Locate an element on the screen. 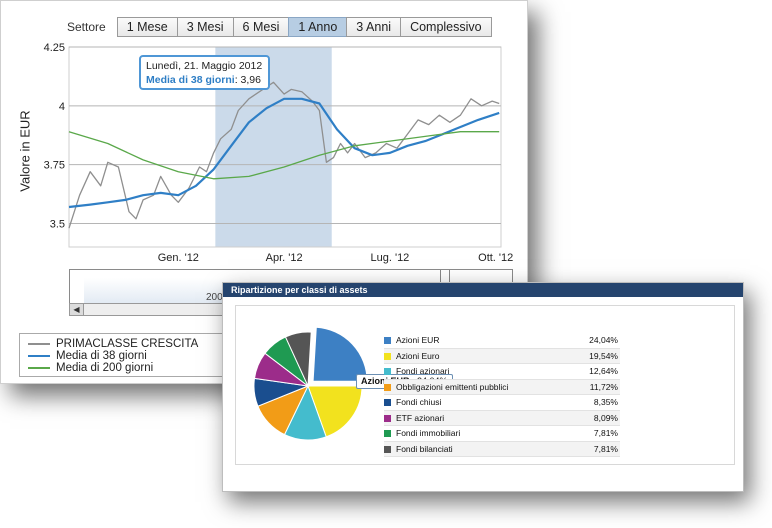 This screenshot has height=528, width=772. y-tick-label: 3.75 is located at coordinates (54, 166).